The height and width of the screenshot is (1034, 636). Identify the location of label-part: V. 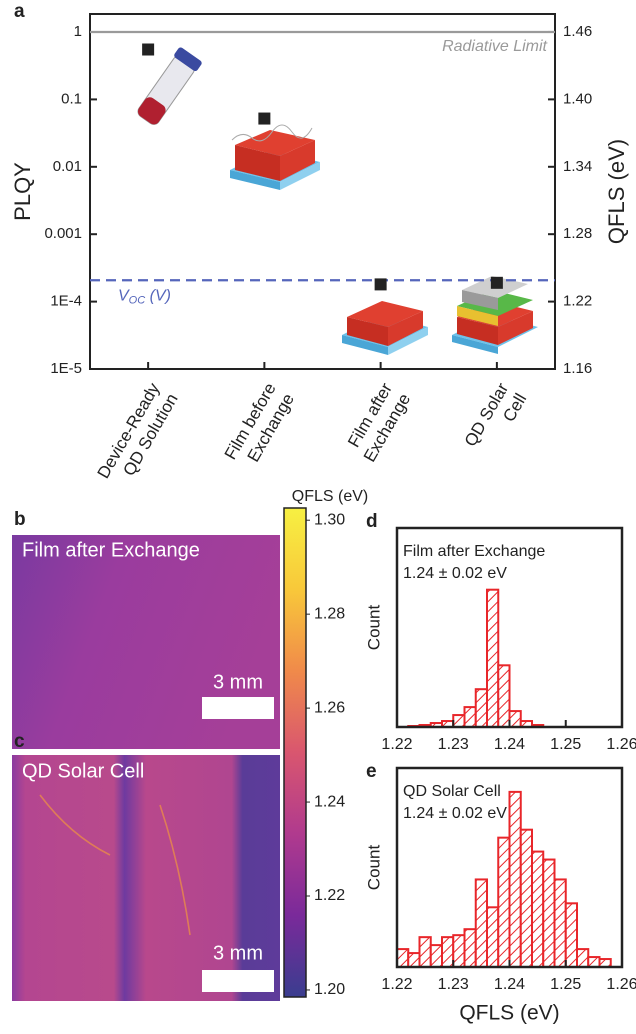
(124, 295).